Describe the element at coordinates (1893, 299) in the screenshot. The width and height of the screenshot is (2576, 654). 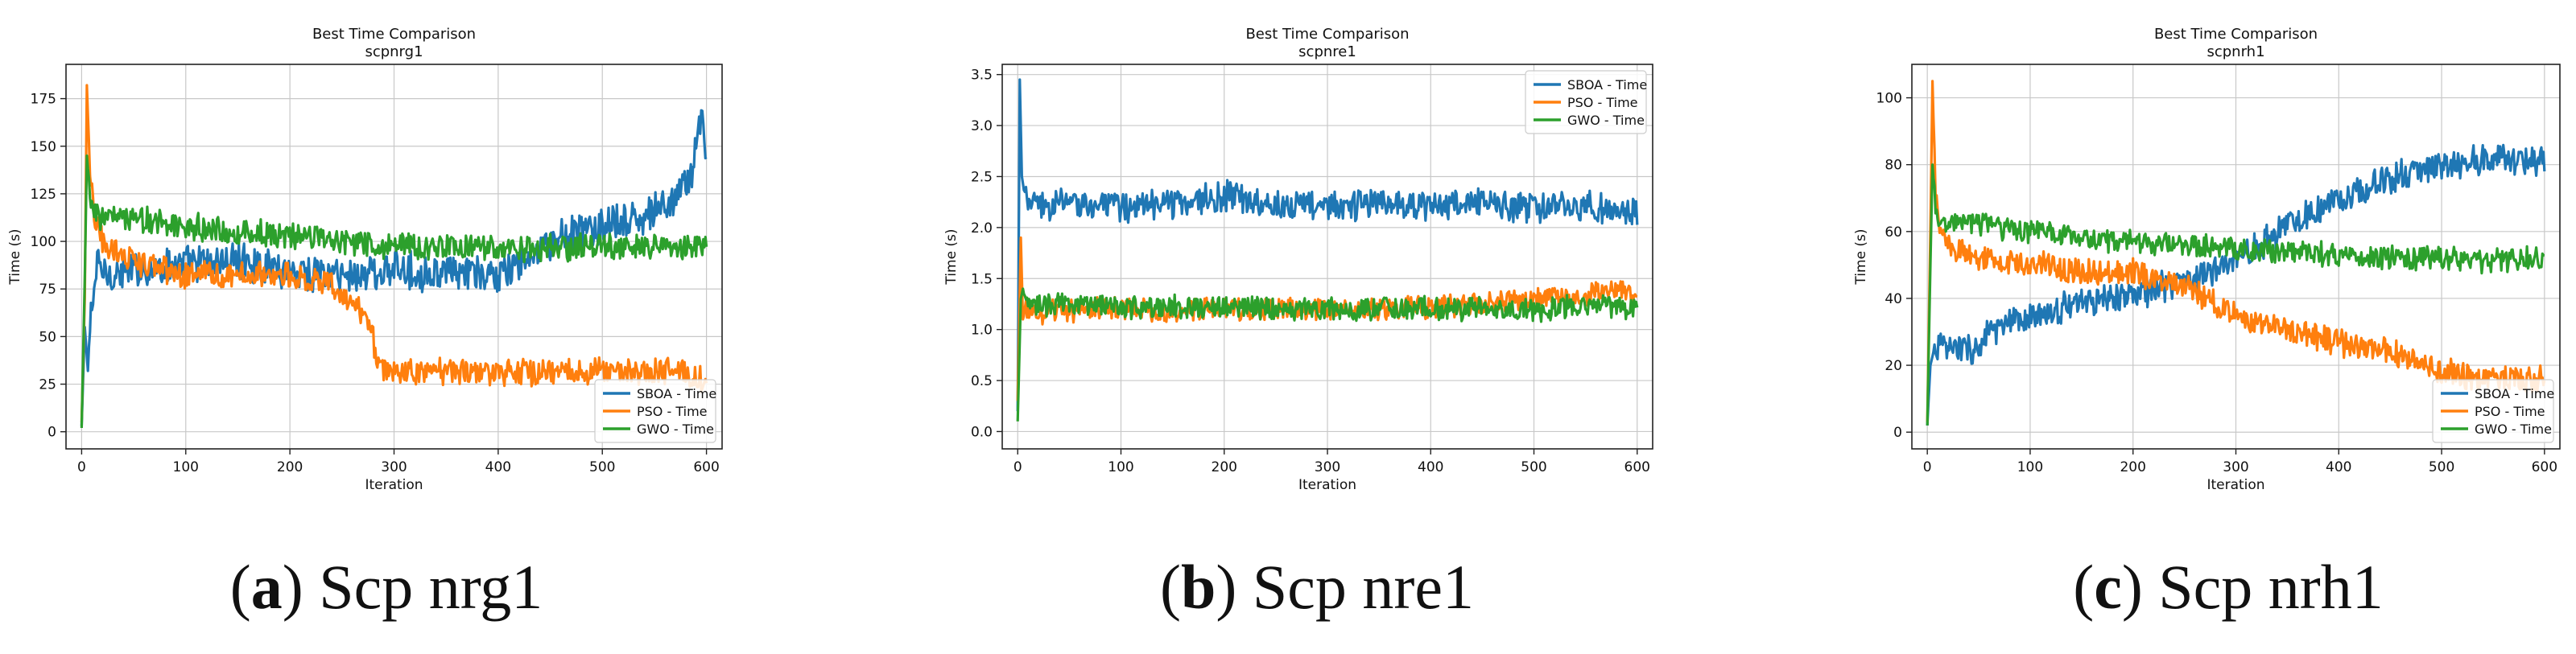
I see `y-tick-label: 40` at that location.